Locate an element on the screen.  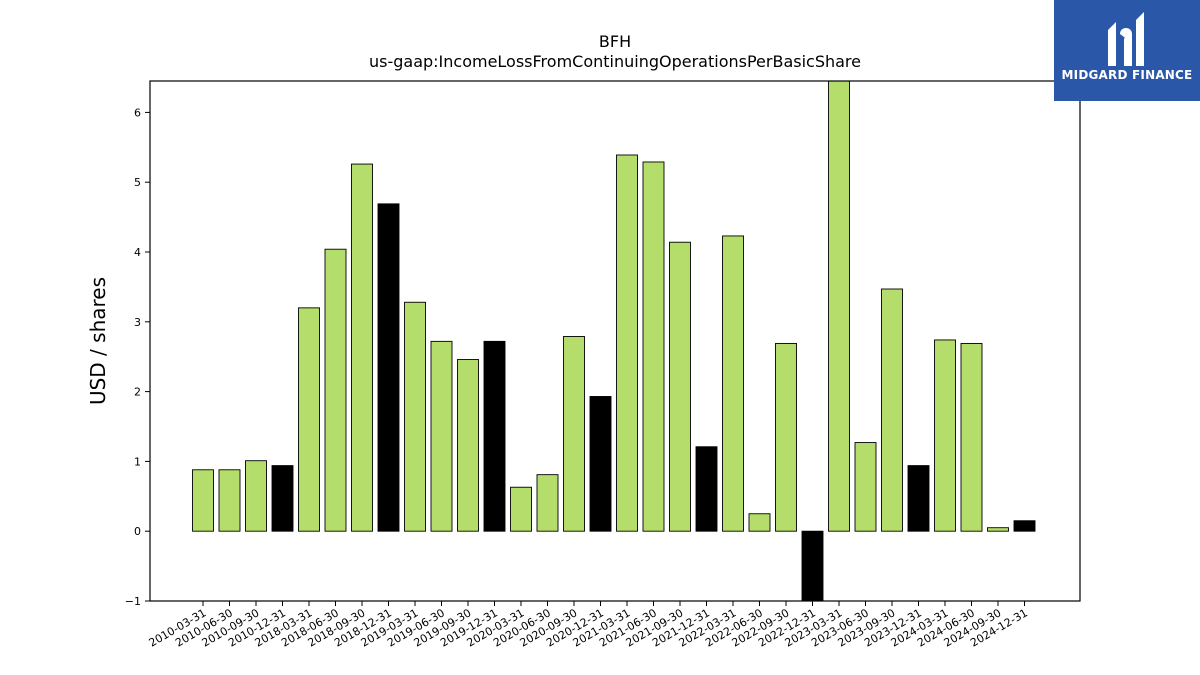
brand-logo: MIDGARD FINANCE is located at coordinates (1127, 50).